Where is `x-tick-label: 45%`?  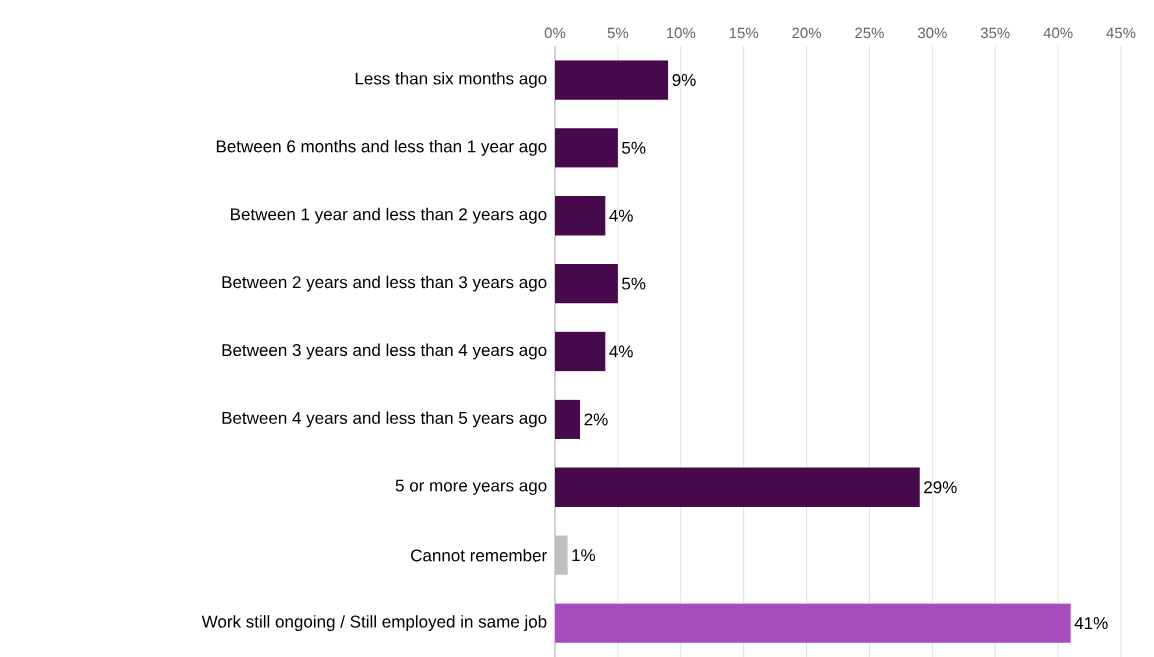 x-tick-label: 45% is located at coordinates (1121, 33).